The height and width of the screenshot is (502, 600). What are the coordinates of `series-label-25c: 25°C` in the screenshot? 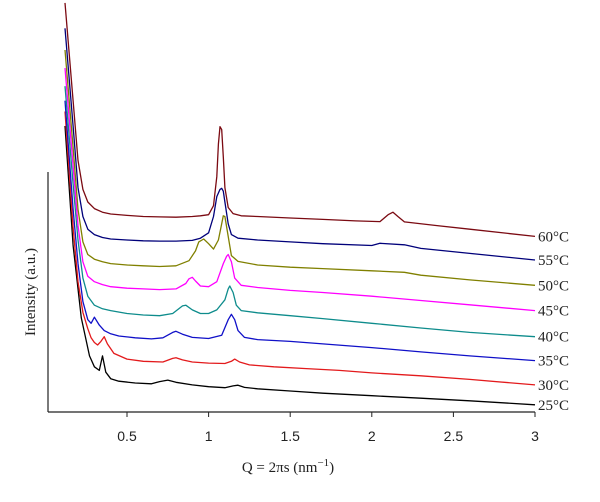 It's located at (553, 406).